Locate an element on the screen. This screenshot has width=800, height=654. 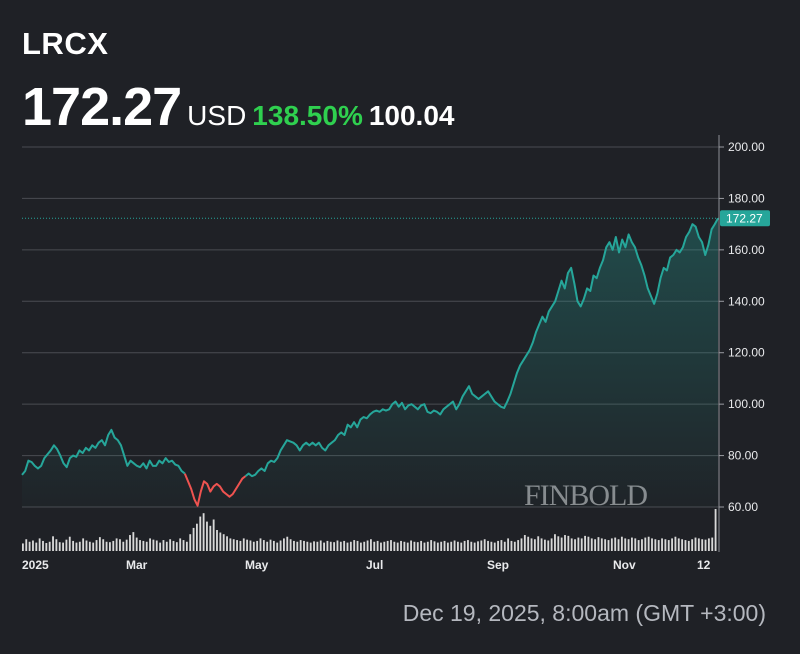
previous-value: 100.04 is located at coordinates (411, 115).